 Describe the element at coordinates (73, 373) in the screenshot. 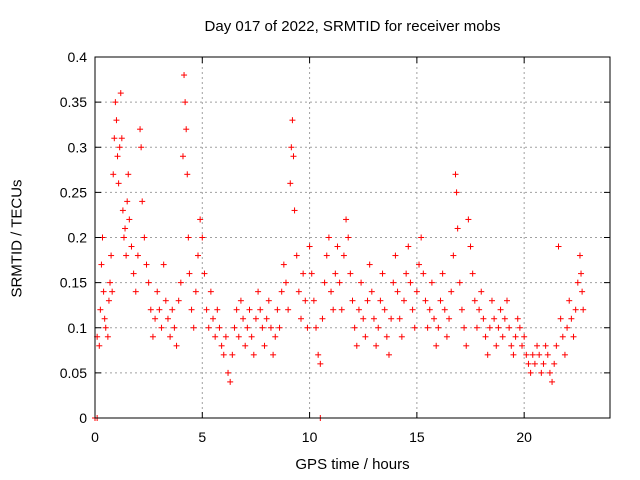

I see `y-tick-label: 0.05` at that location.